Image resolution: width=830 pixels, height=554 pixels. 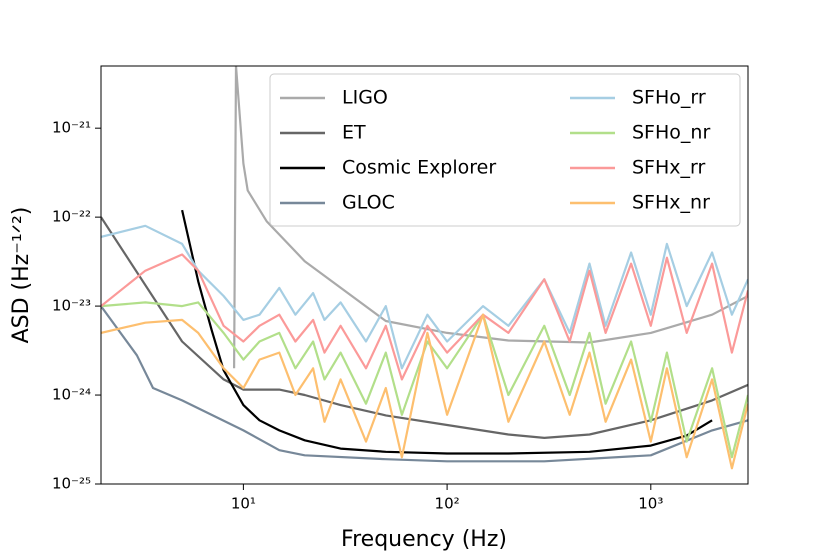 I want to click on y-tick-label: 10⁻²⁴, so click(x=71, y=395).